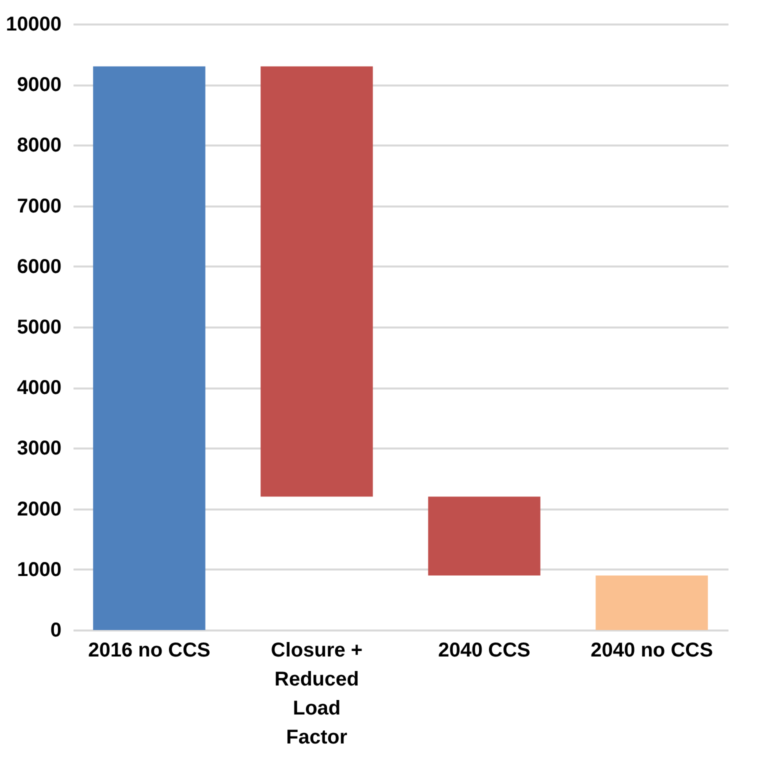 The height and width of the screenshot is (781, 768). I want to click on y-tick-label: 2000, so click(39, 509).